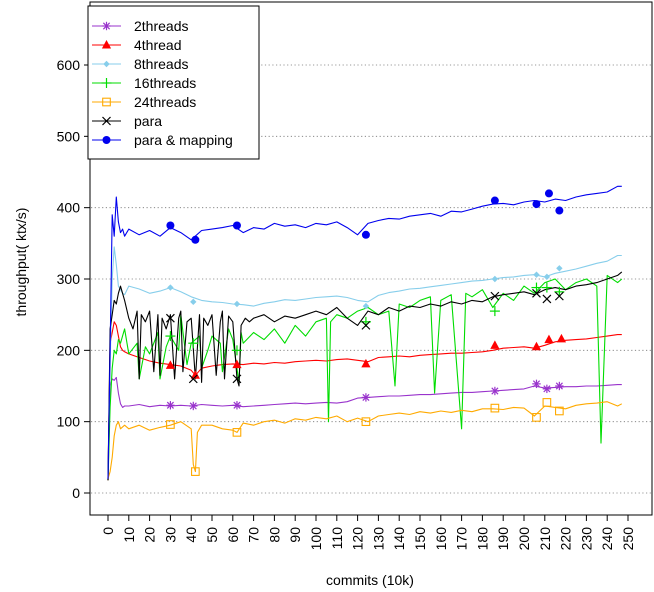 Image resolution: width=654 pixels, height=592 pixels. I want to click on x-tick-label: 100, so click(316, 539).